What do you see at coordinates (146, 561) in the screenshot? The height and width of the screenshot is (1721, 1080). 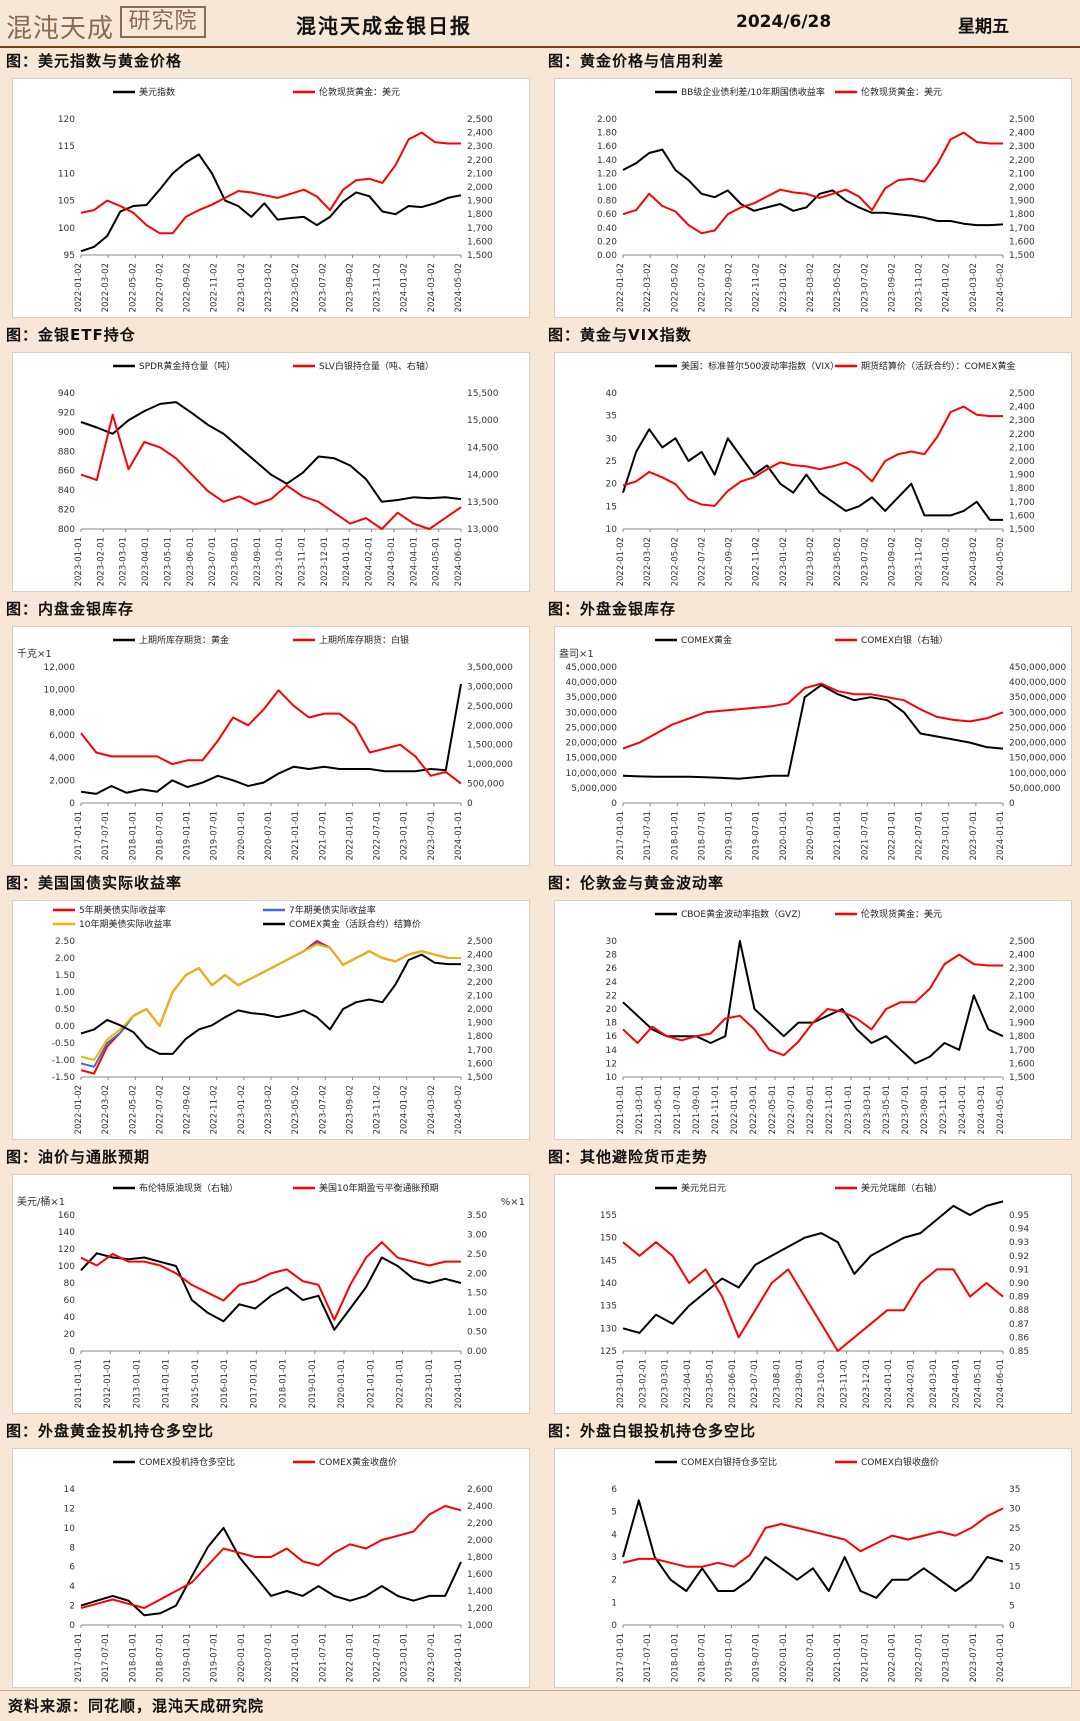 I see `x-tick-label: 2023-04-01` at bounding box center [146, 561].